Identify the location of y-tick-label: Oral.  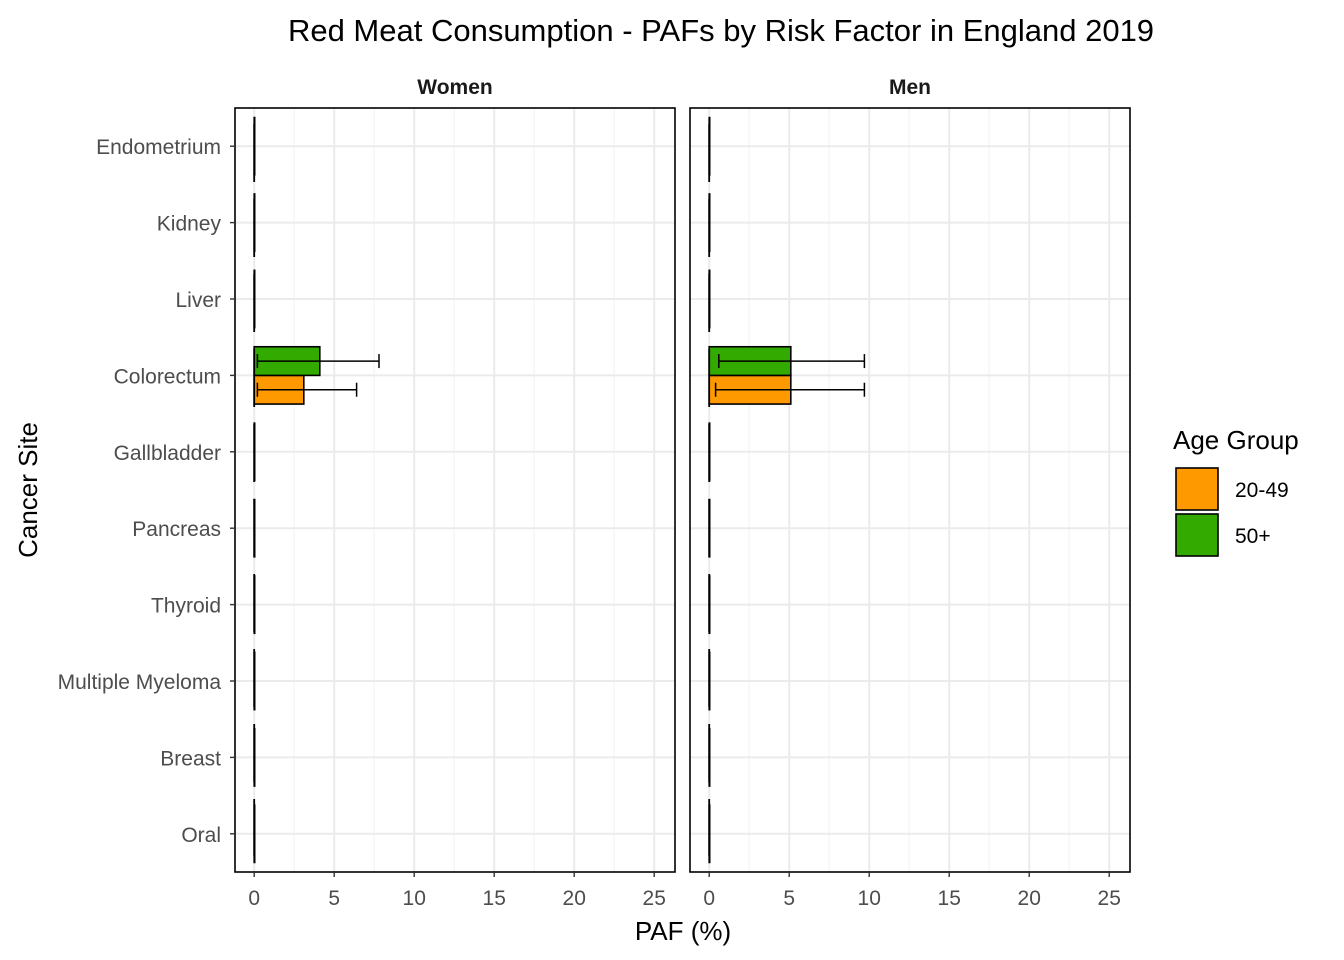
(201, 835).